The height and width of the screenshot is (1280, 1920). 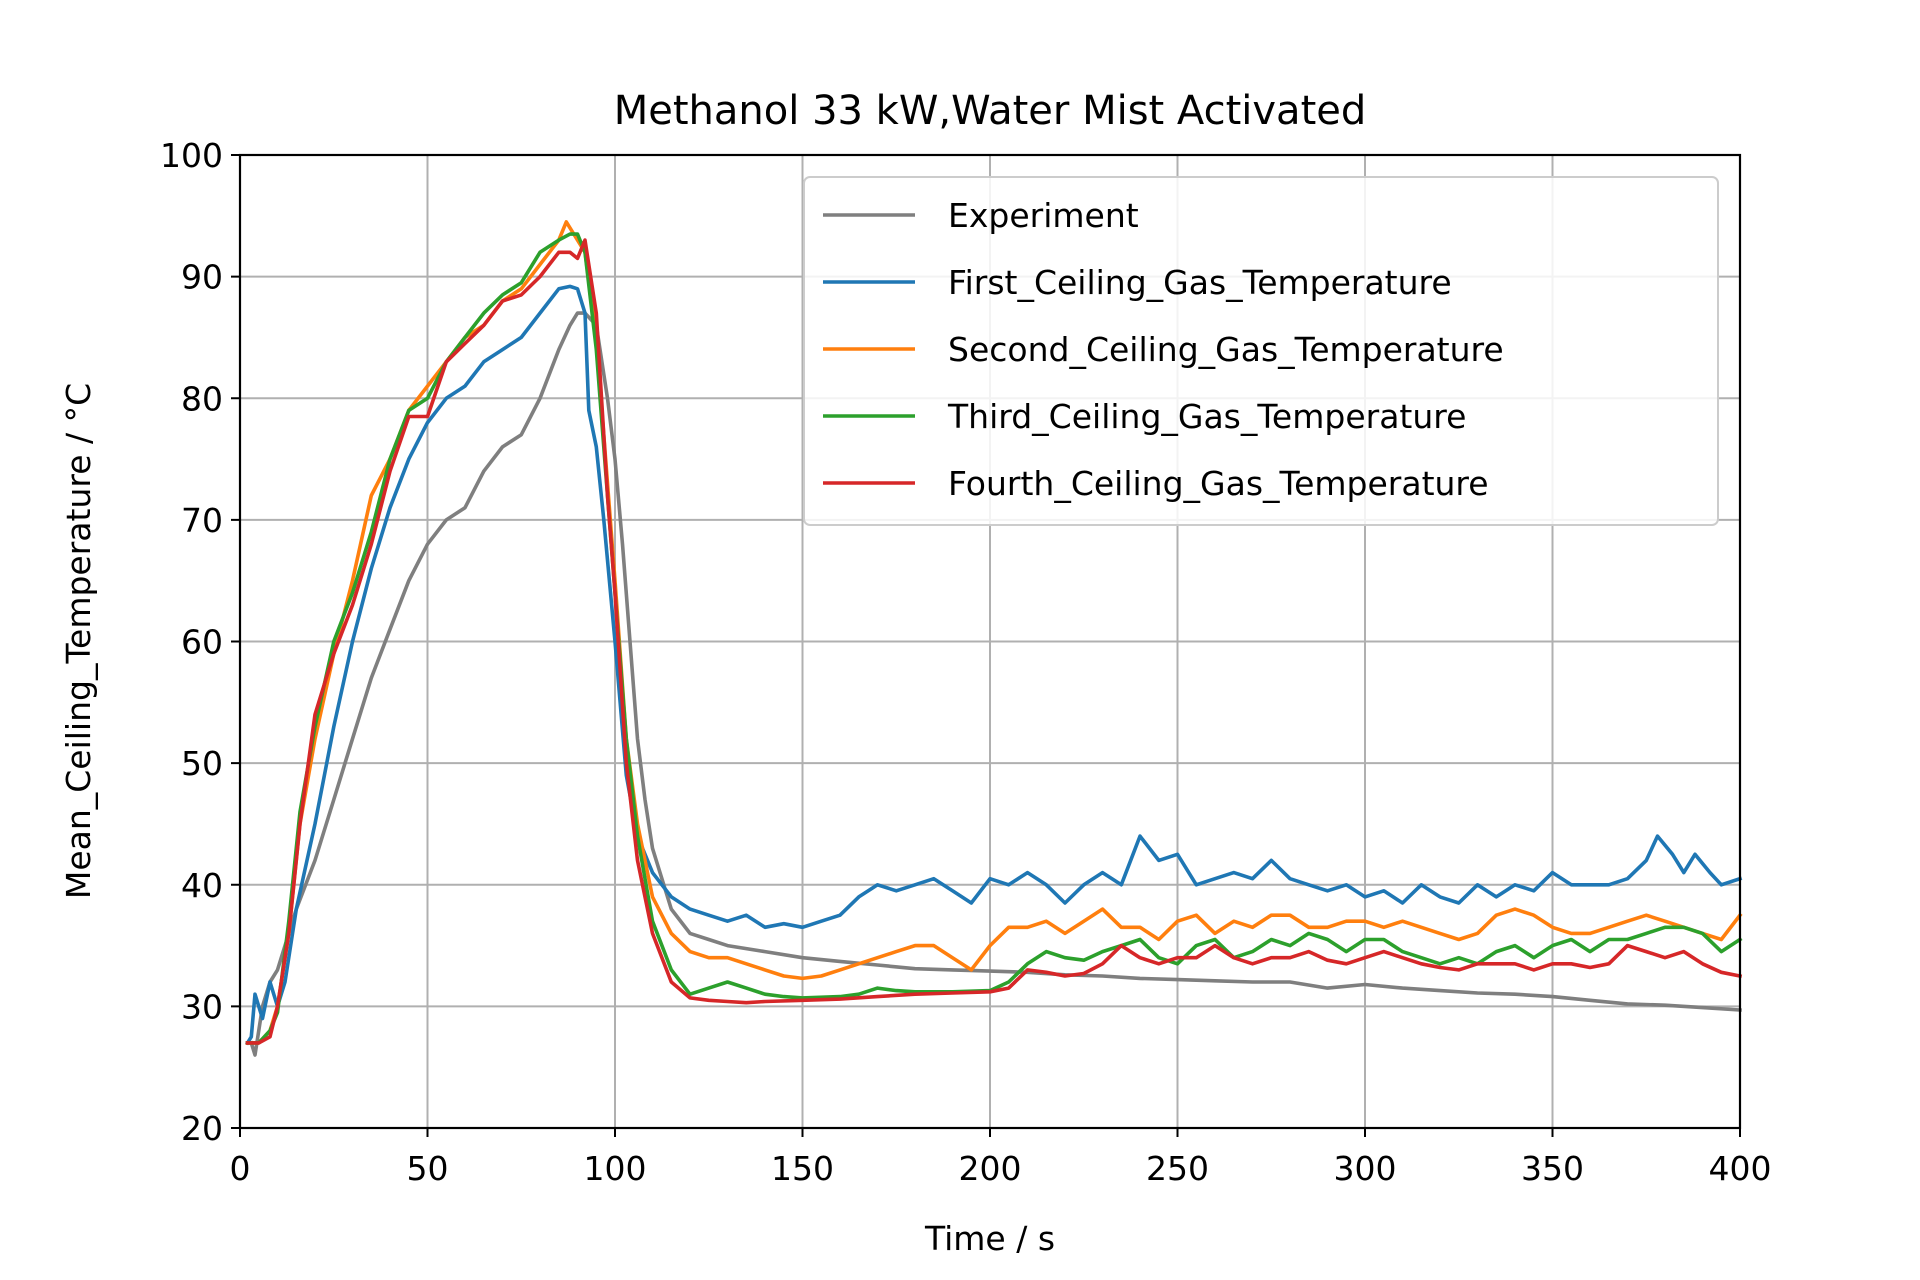 I want to click on x-tick-label: 250, so click(x=1177, y=1168).